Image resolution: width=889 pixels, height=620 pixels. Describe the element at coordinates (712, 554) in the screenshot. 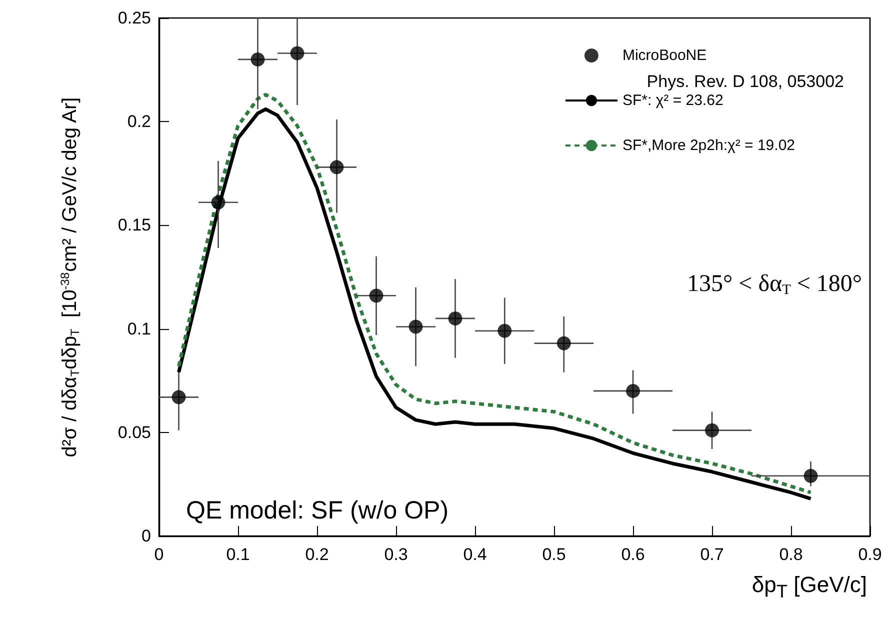

I see `x-tick-label: 0.7` at that location.